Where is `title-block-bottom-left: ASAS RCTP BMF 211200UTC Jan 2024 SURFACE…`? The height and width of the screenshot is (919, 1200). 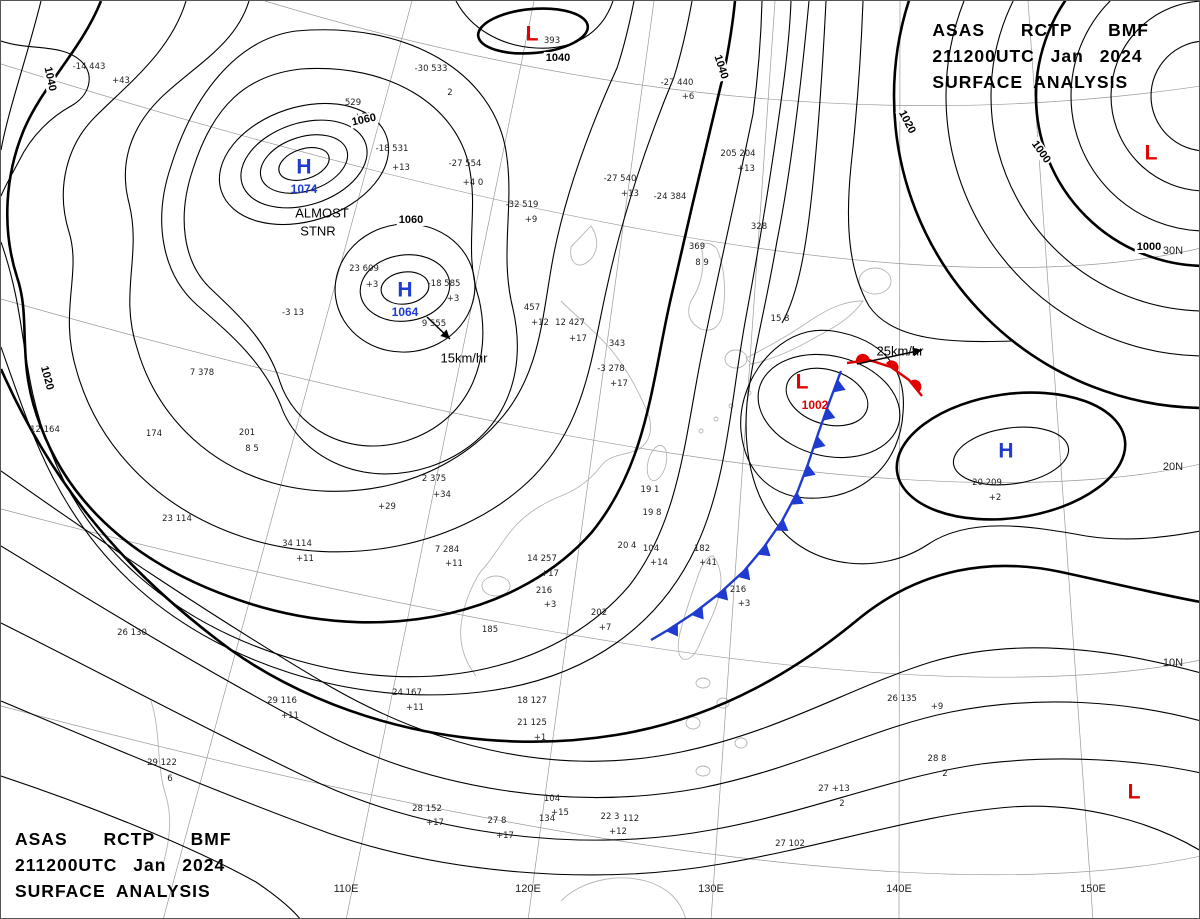
title-block-bottom-left: ASAS RCTP BMF 211200UTC Jan 2024 SURFACE… is located at coordinates (123, 865).